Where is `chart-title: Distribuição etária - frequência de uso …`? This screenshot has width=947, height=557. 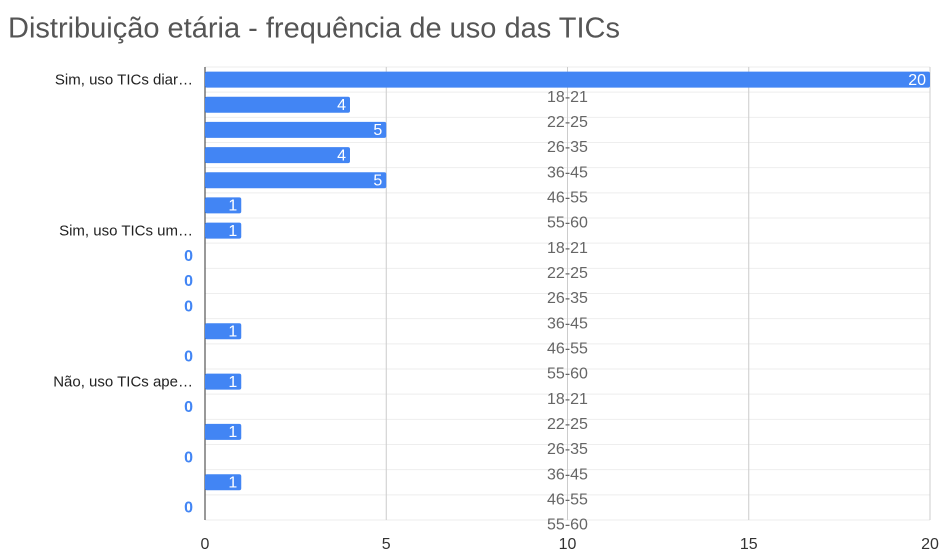
chart-title: Distribuição etária - frequência de uso … is located at coordinates (314, 29).